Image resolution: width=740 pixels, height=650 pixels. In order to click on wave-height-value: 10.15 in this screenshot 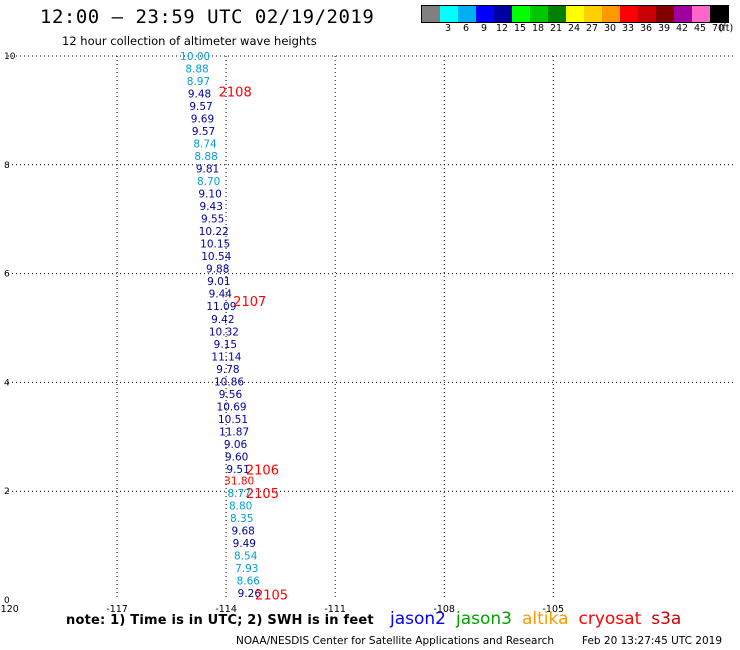, I will do `click(215, 245)`.